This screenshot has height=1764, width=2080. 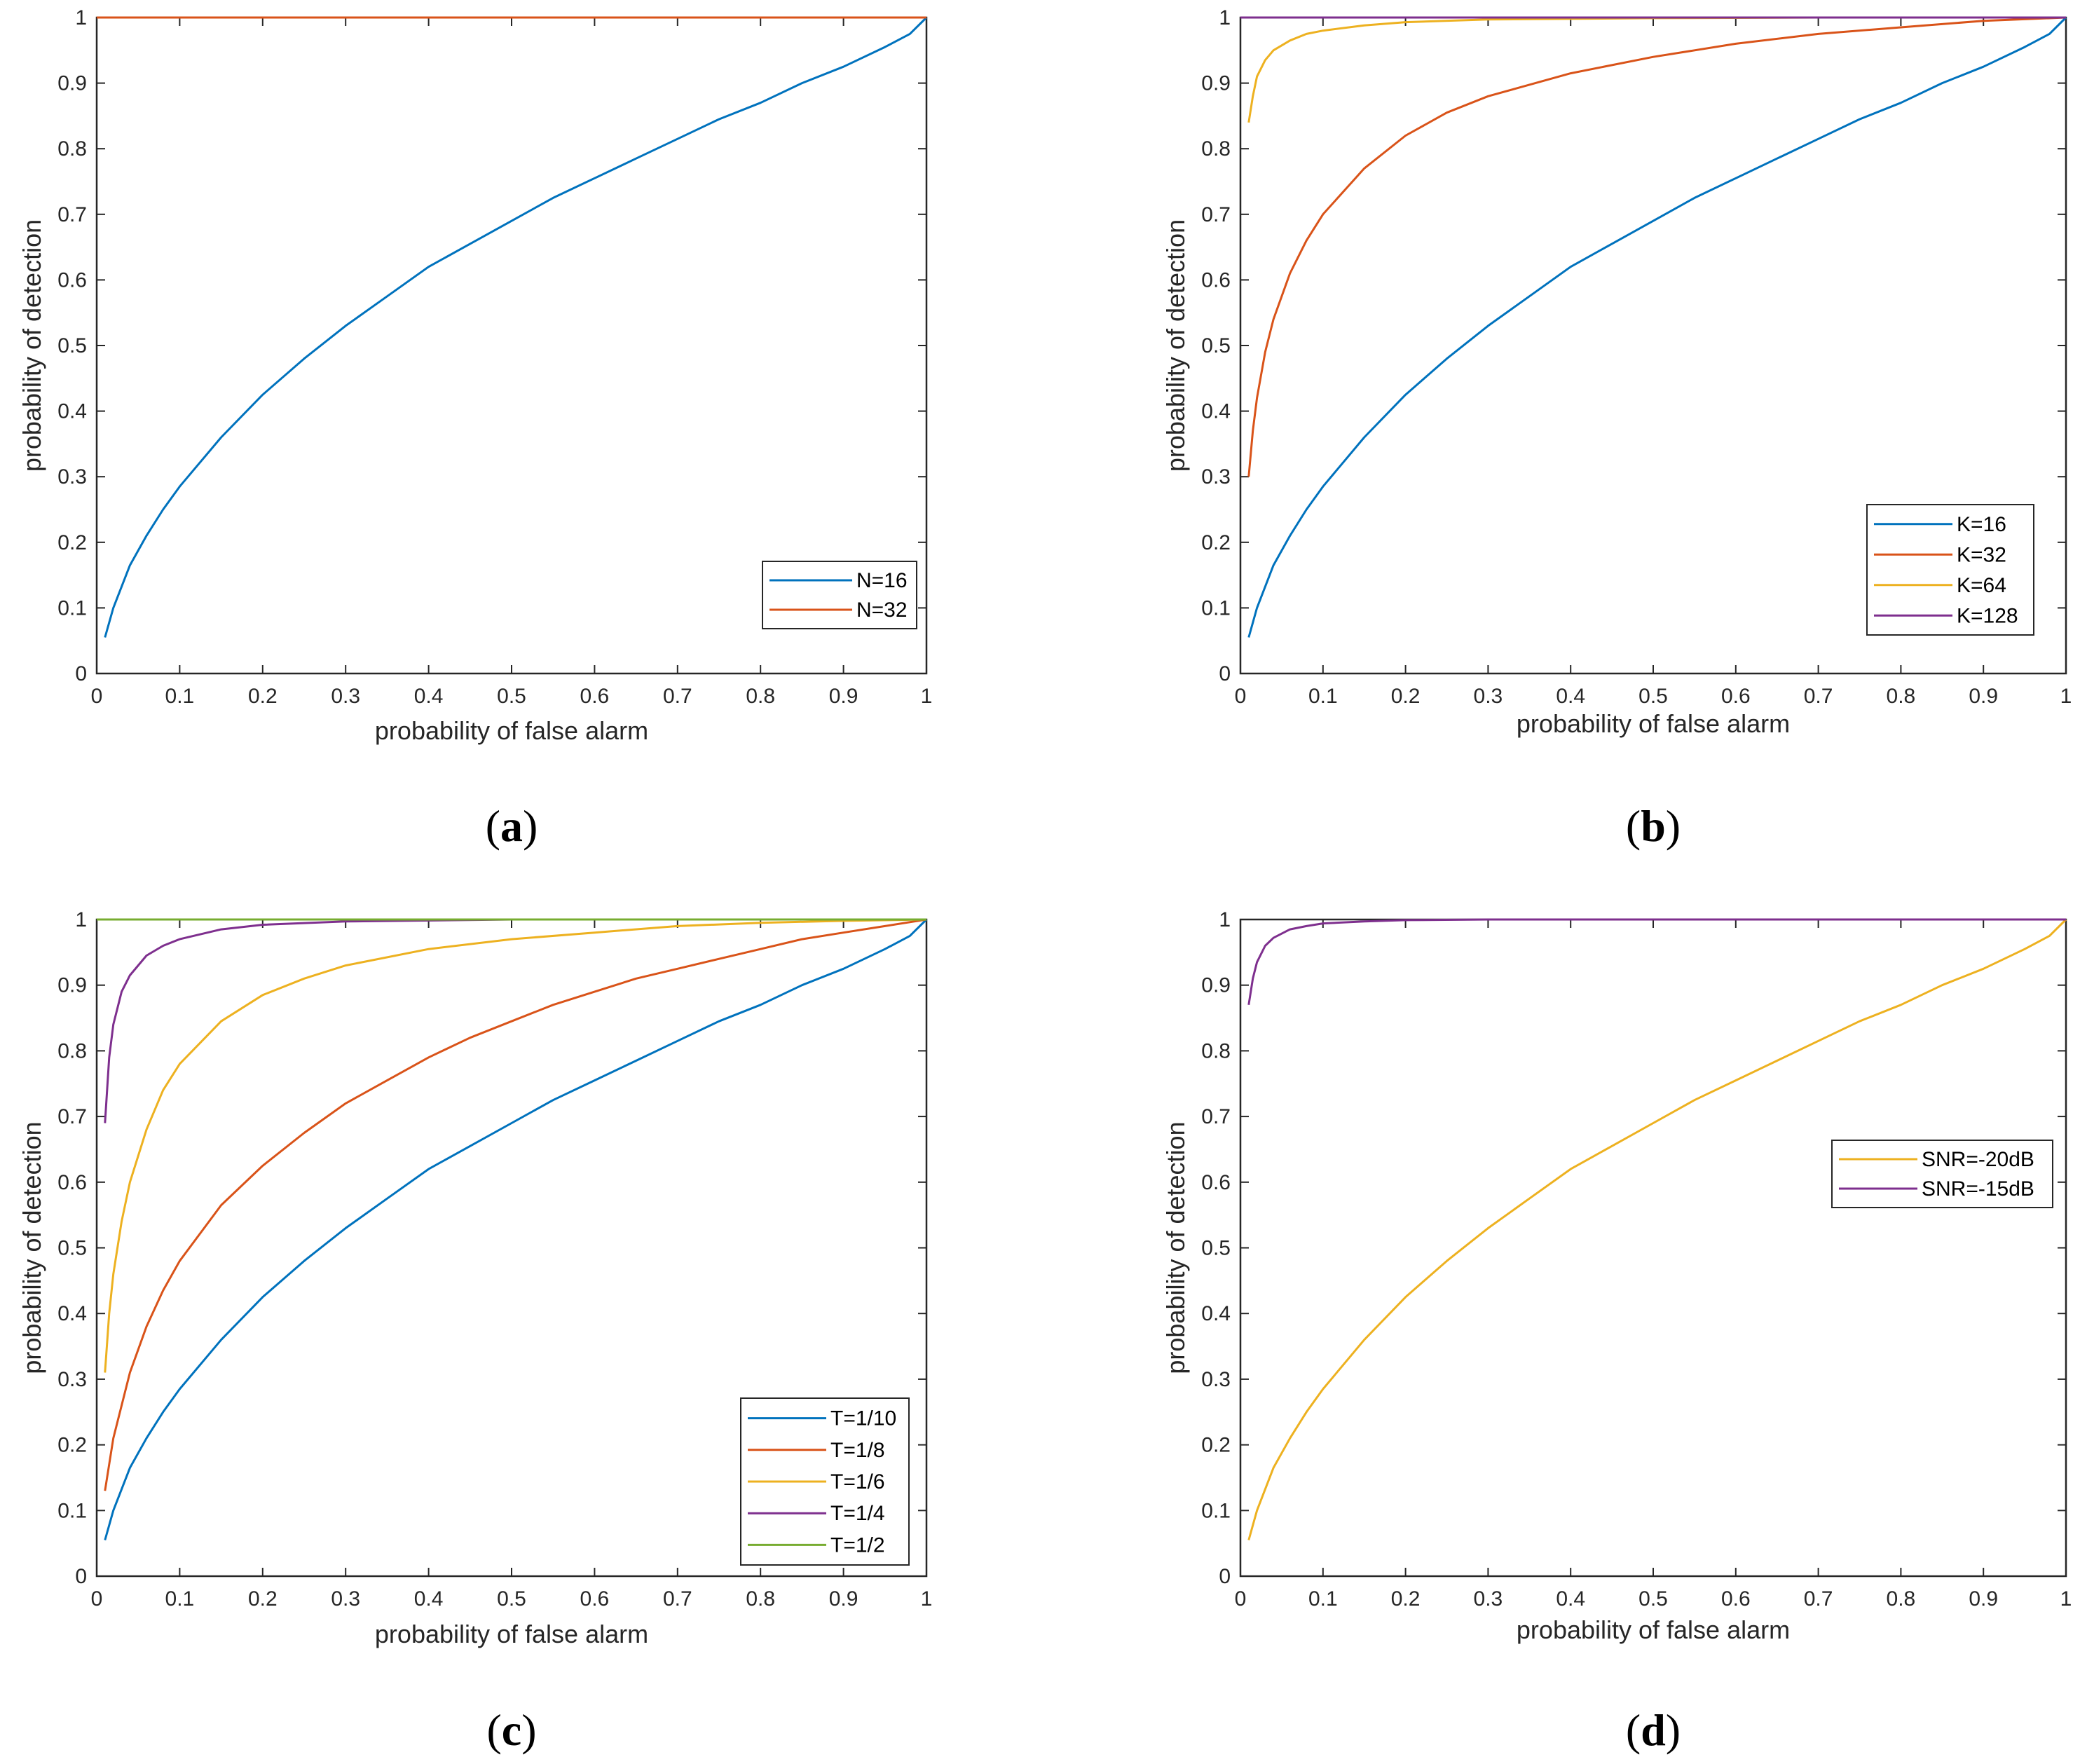 What do you see at coordinates (1978, 1159) in the screenshot?
I see `legend-label: SNR=-20dB` at bounding box center [1978, 1159].